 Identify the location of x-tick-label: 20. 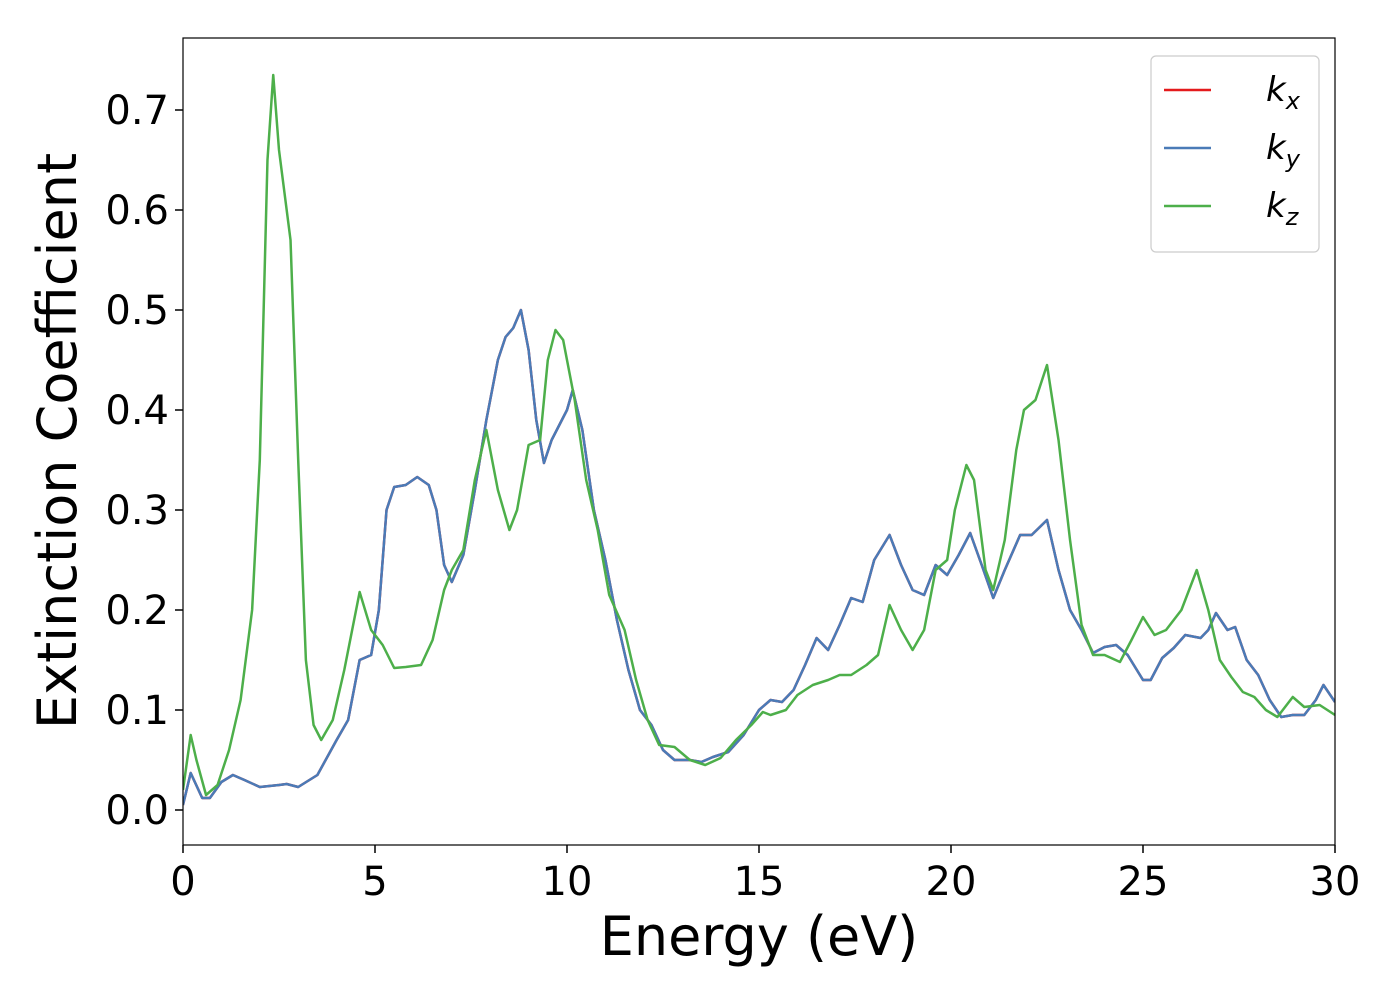
(951, 882).